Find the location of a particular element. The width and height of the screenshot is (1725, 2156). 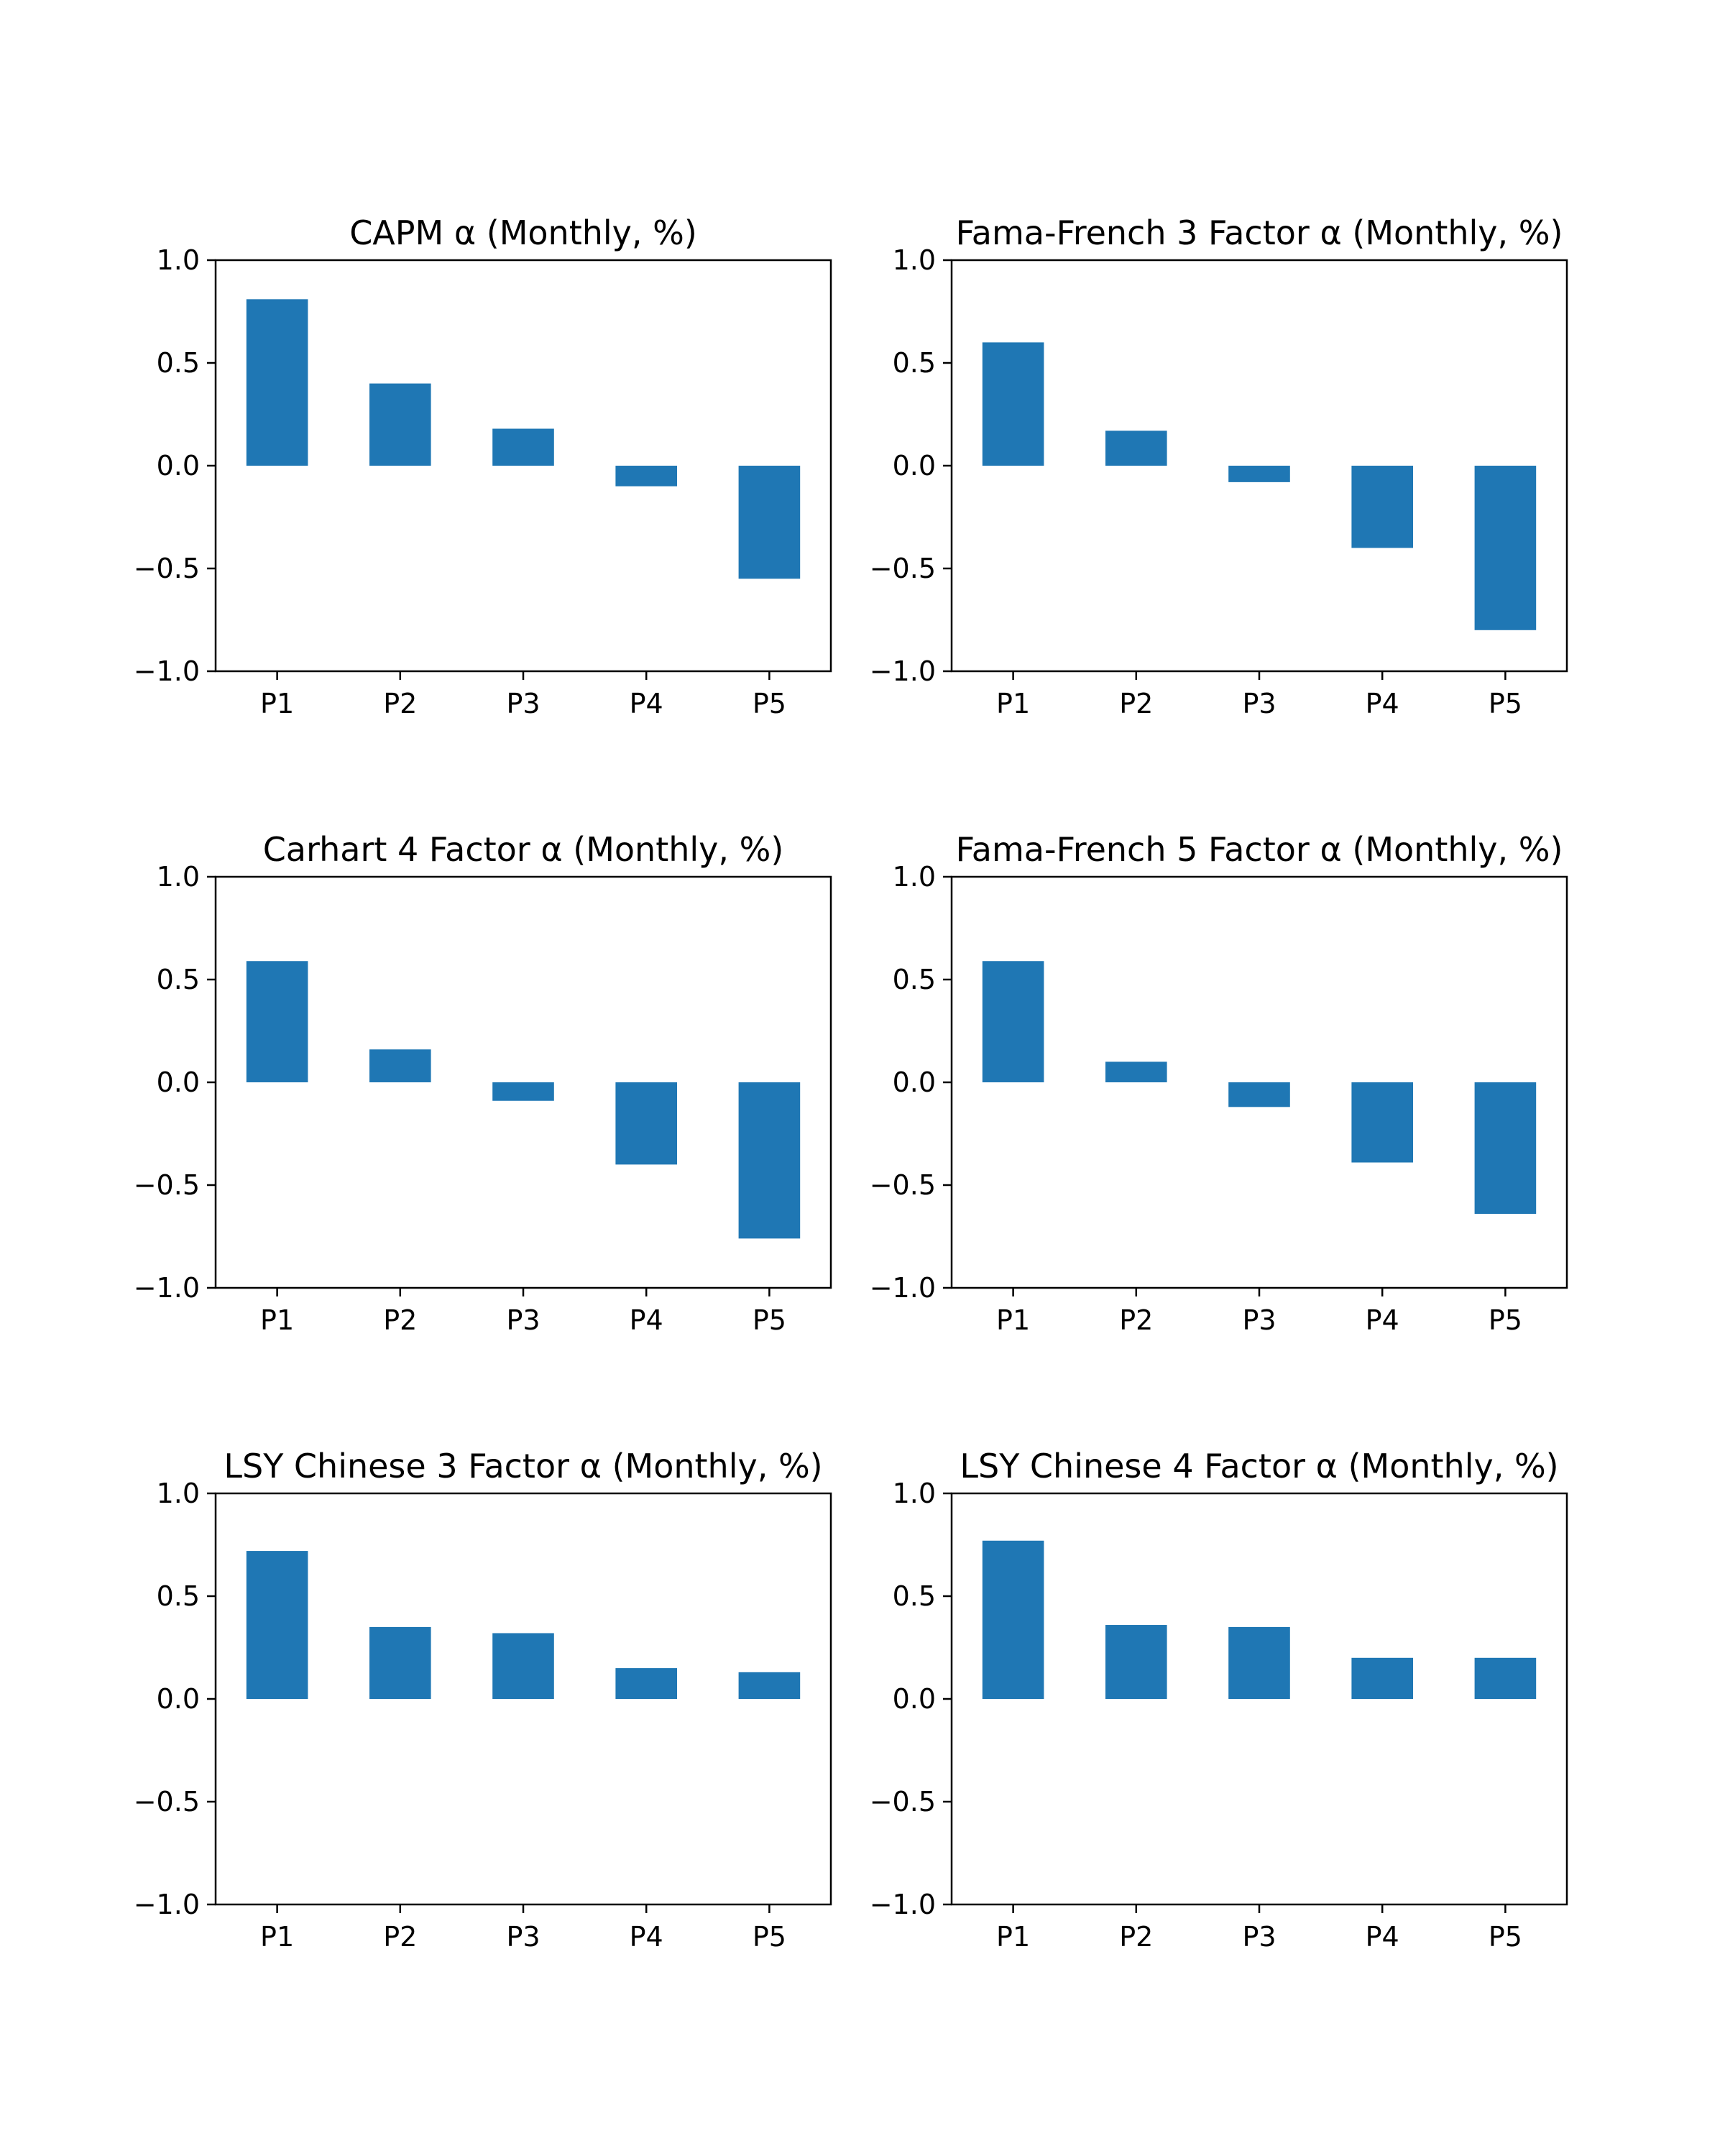

panel-title: LSY Chinese 4 Factor α (Monthly, %) is located at coordinates (1259, 1466).